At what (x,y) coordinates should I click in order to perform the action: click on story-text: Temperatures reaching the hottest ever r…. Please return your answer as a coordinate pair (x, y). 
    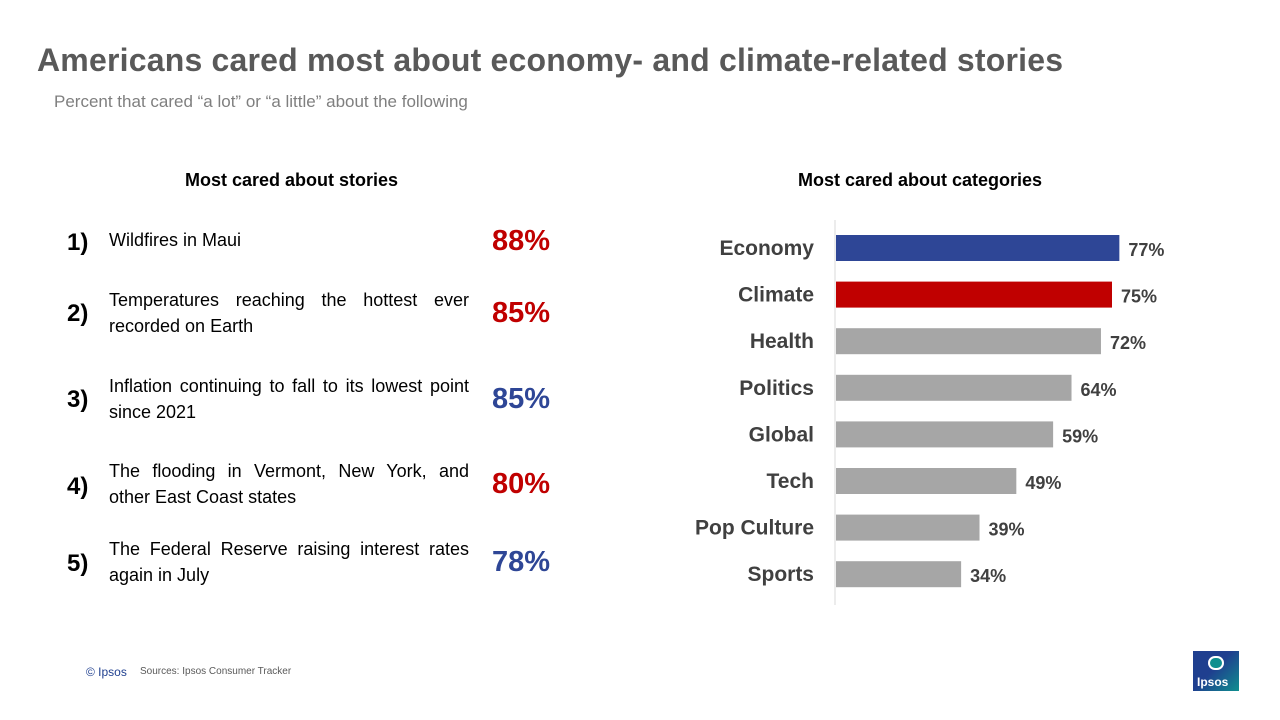
    Looking at the image, I should click on (289, 313).